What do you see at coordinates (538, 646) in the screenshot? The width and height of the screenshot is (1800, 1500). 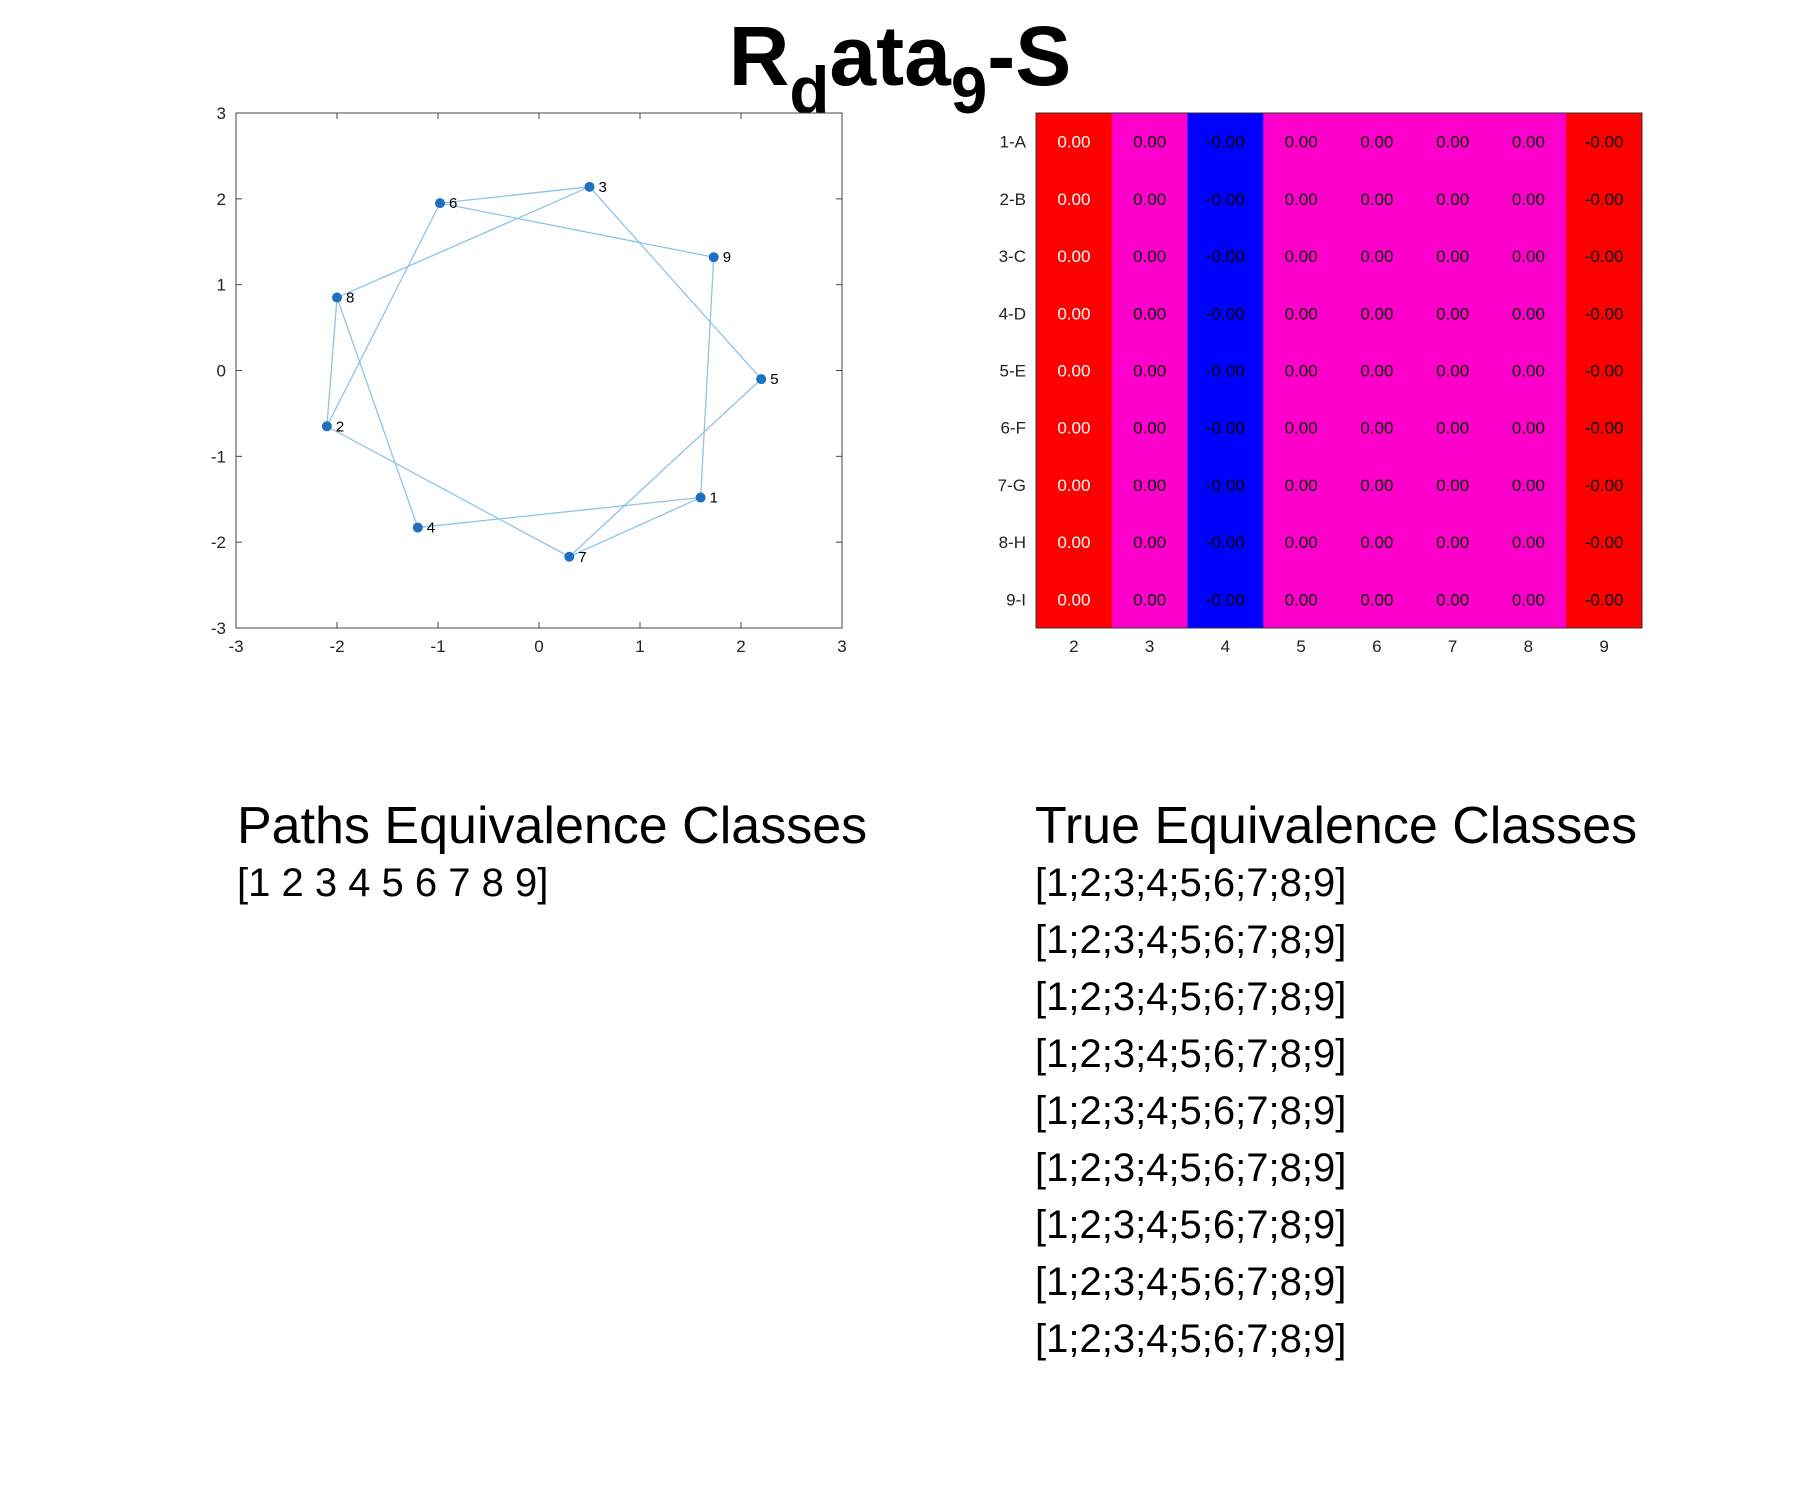 I see `x-tick-label: 0` at bounding box center [538, 646].